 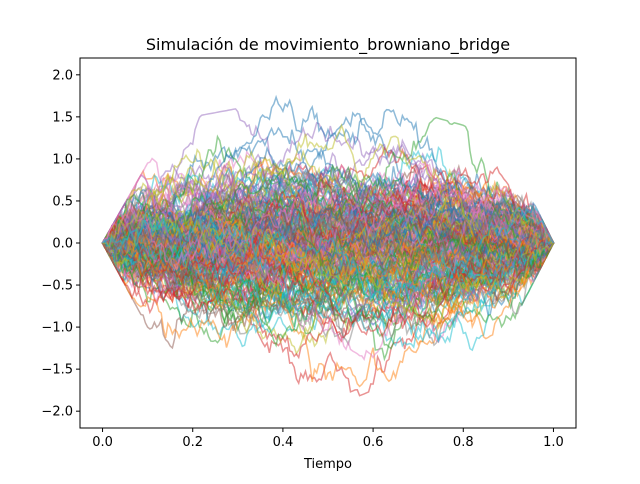 I want to click on x-tick-label: 0.4, so click(x=283, y=442).